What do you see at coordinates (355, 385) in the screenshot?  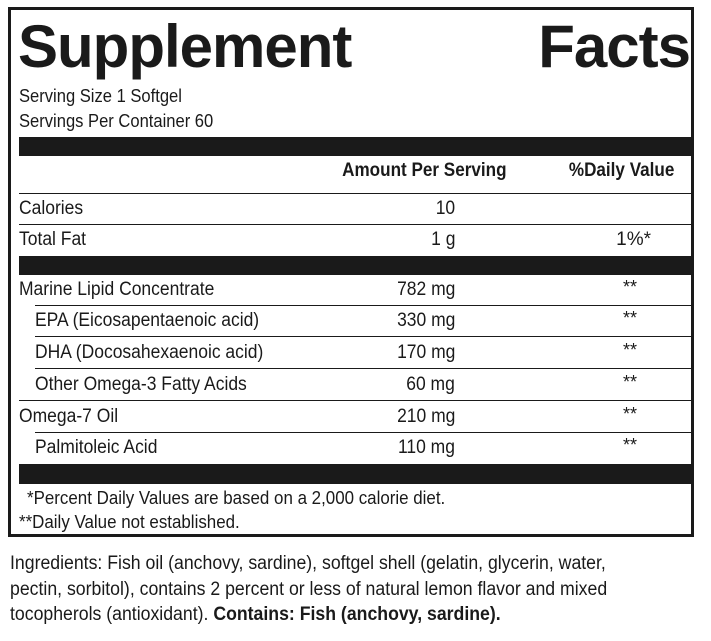 I see `nutrient-row-other-omega-3: Other Omega-3 Fatty Acids 60 mg **` at bounding box center [355, 385].